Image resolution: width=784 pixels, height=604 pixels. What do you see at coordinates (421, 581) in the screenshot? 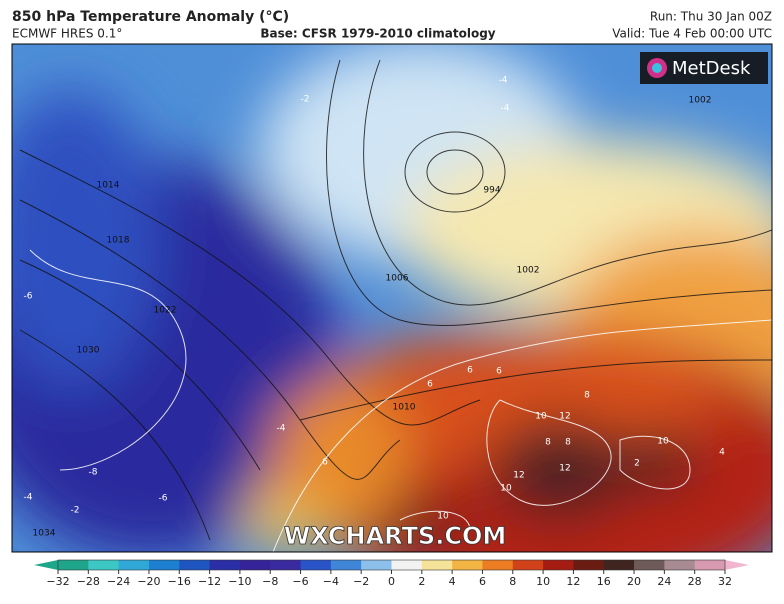
I see `colorbar-tick-label: 2` at bounding box center [421, 581].